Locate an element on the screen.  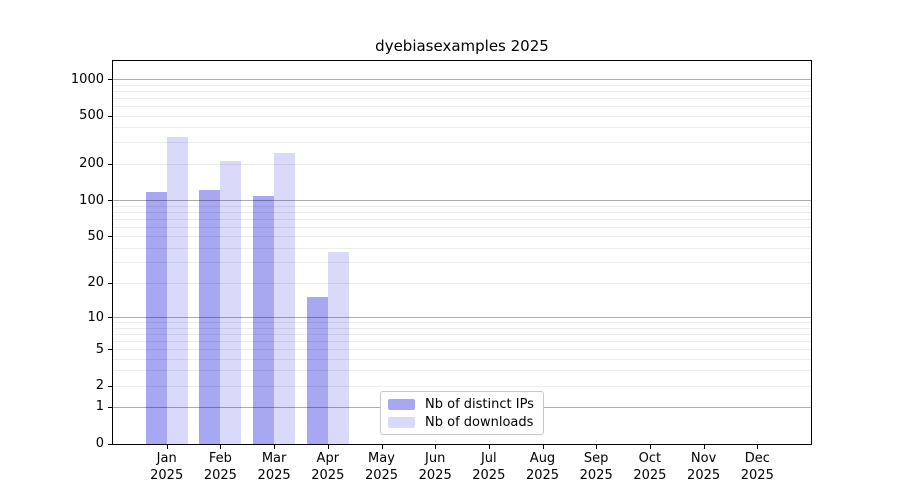
y-tick-label: 2 is located at coordinates (99, 385).